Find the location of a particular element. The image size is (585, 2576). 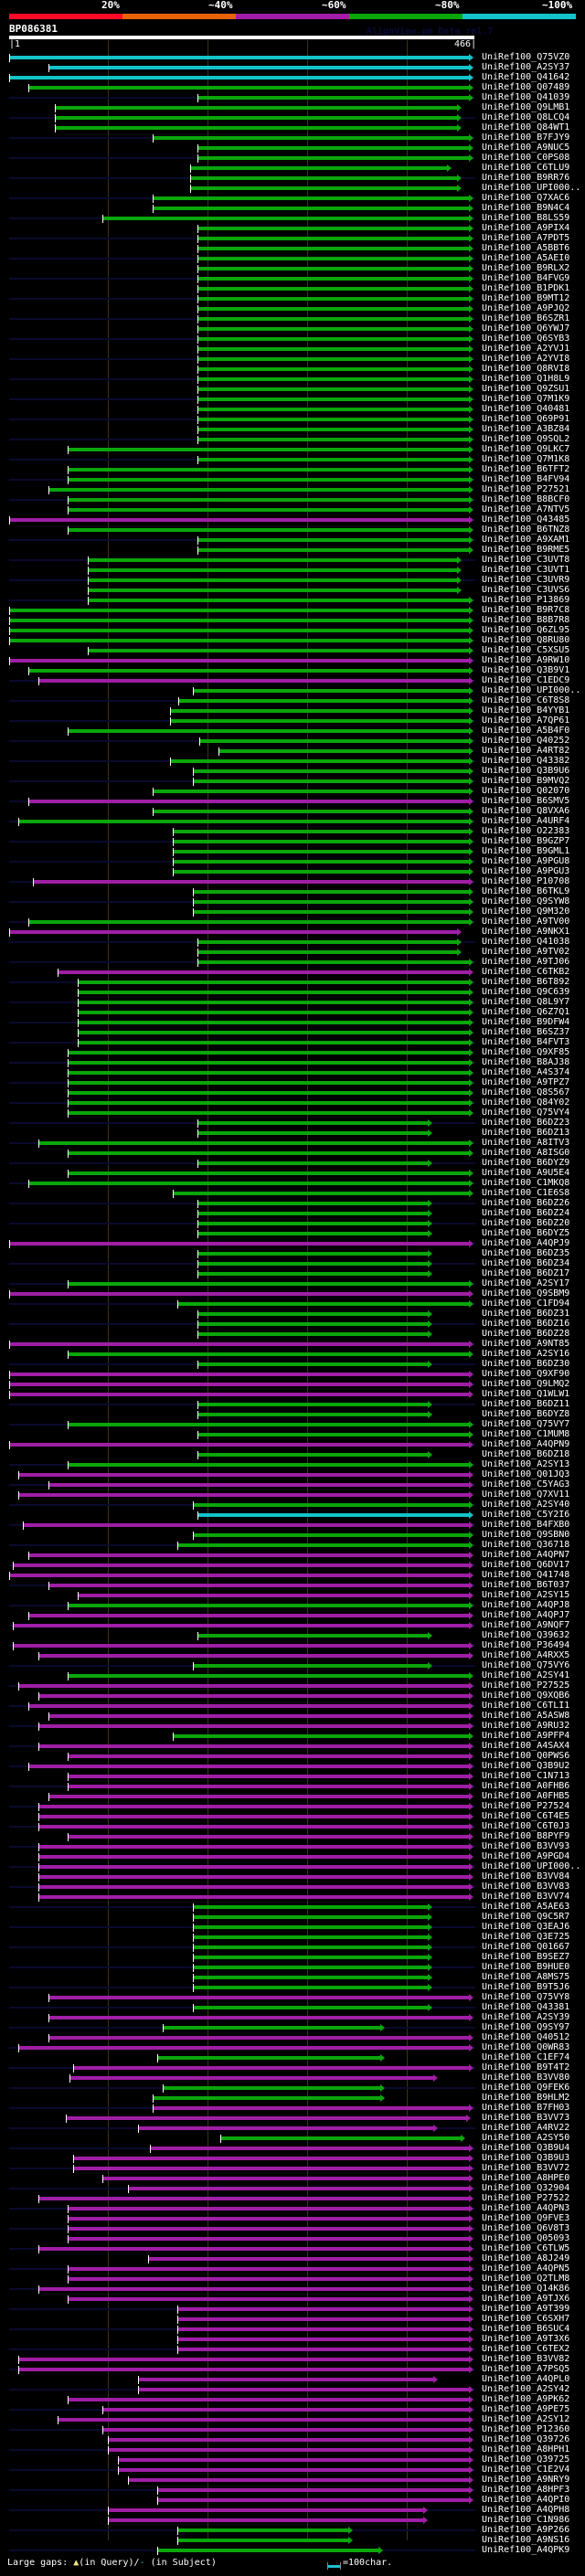

hit-row: UniRef100_A5ASW8 is located at coordinates (293, 1716).